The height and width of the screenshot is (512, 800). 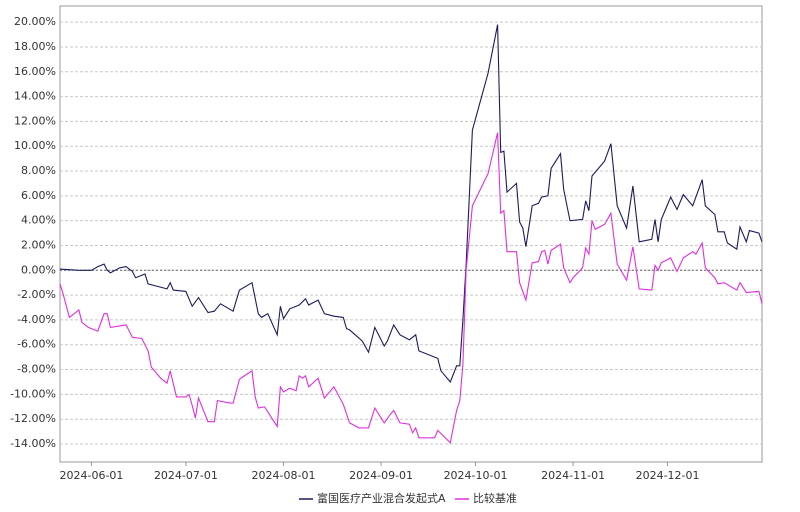 What do you see at coordinates (186, 475) in the screenshot?
I see `x-tick-label: 2024-07-01` at bounding box center [186, 475].